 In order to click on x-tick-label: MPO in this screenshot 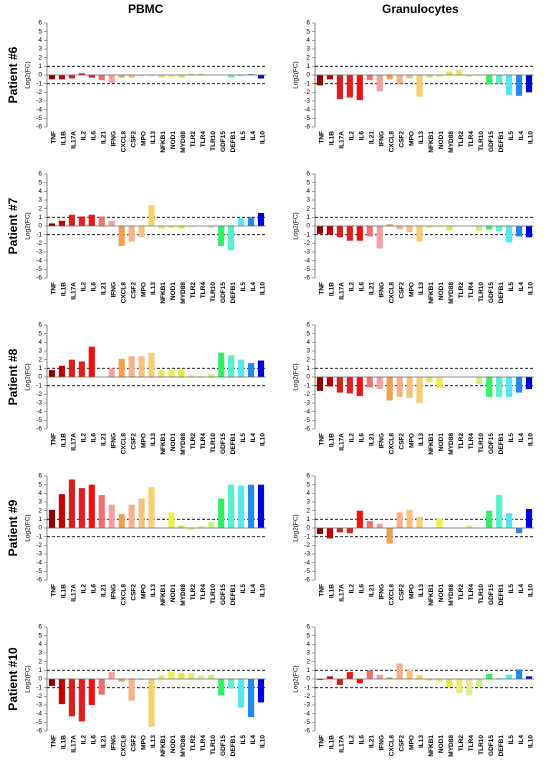, I will do `click(411, 138)`.